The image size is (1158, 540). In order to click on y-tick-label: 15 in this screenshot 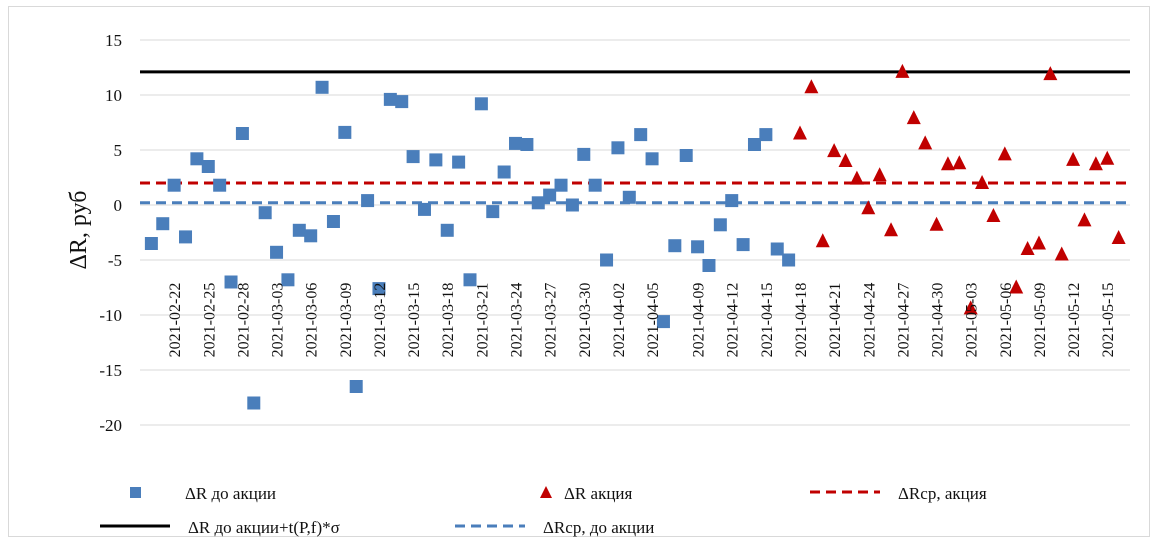, I will do `click(113, 40)`.